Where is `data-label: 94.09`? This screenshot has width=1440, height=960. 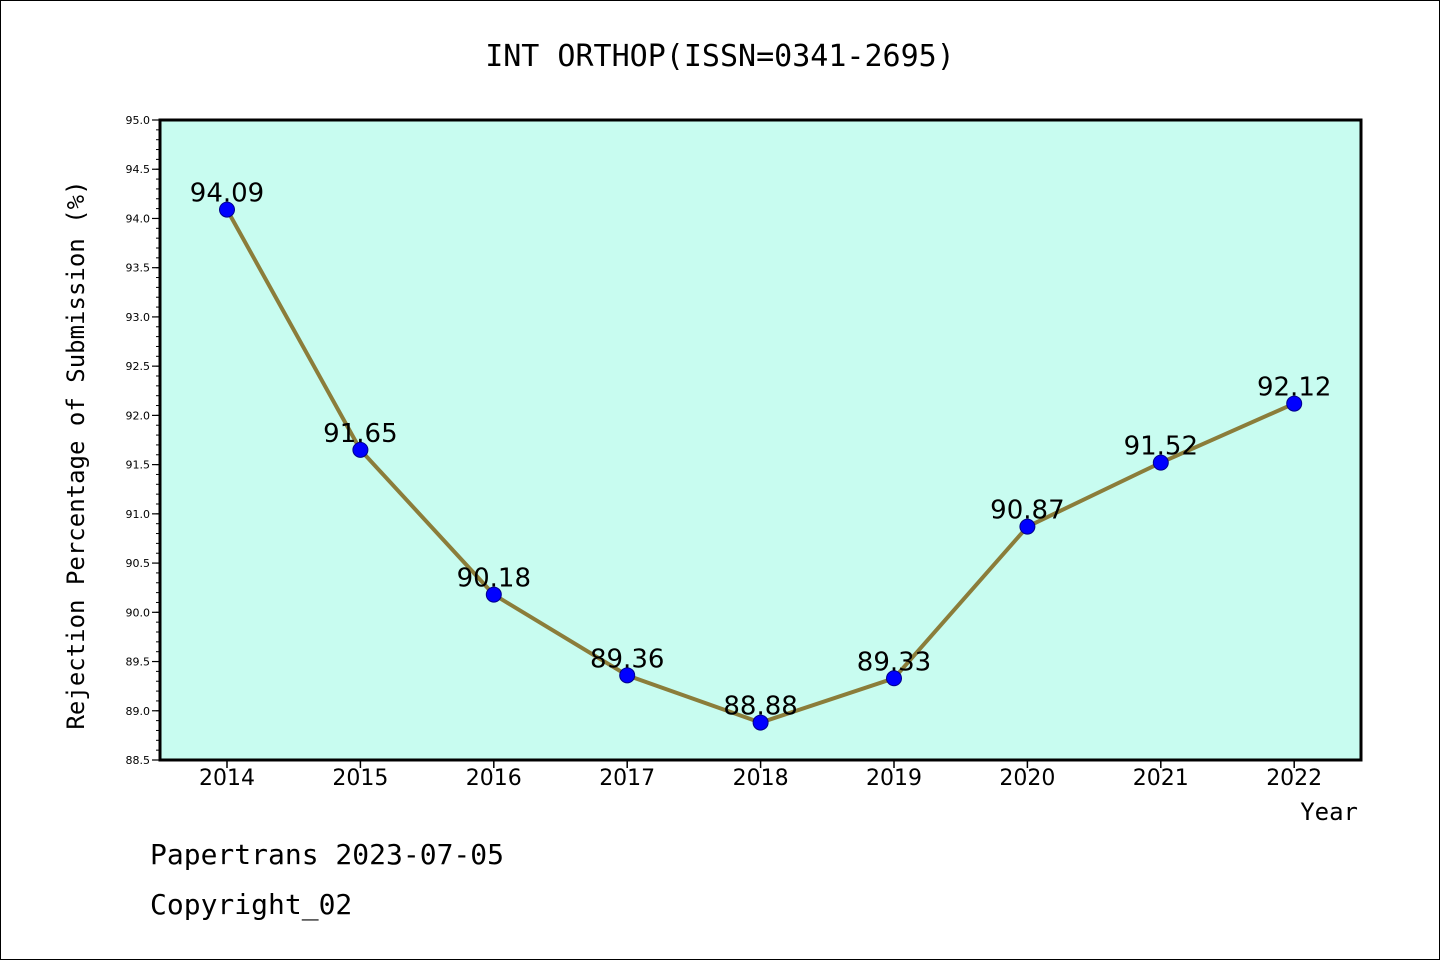
data-label: 94.09 is located at coordinates (227, 194).